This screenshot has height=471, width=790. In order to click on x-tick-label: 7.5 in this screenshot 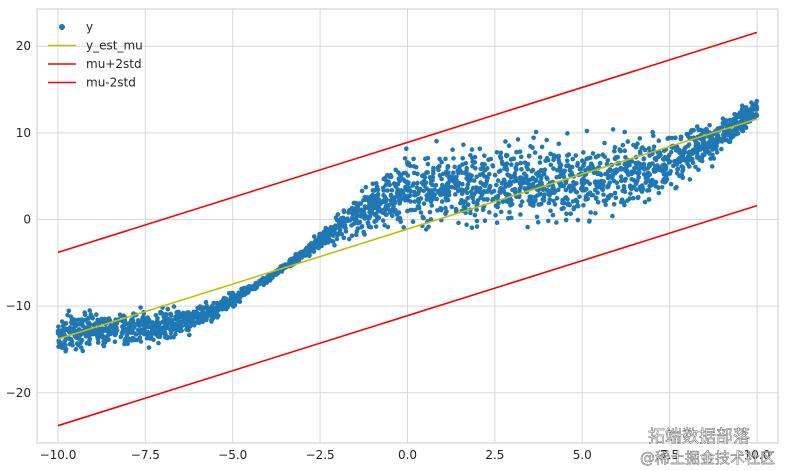, I will do `click(669, 455)`.